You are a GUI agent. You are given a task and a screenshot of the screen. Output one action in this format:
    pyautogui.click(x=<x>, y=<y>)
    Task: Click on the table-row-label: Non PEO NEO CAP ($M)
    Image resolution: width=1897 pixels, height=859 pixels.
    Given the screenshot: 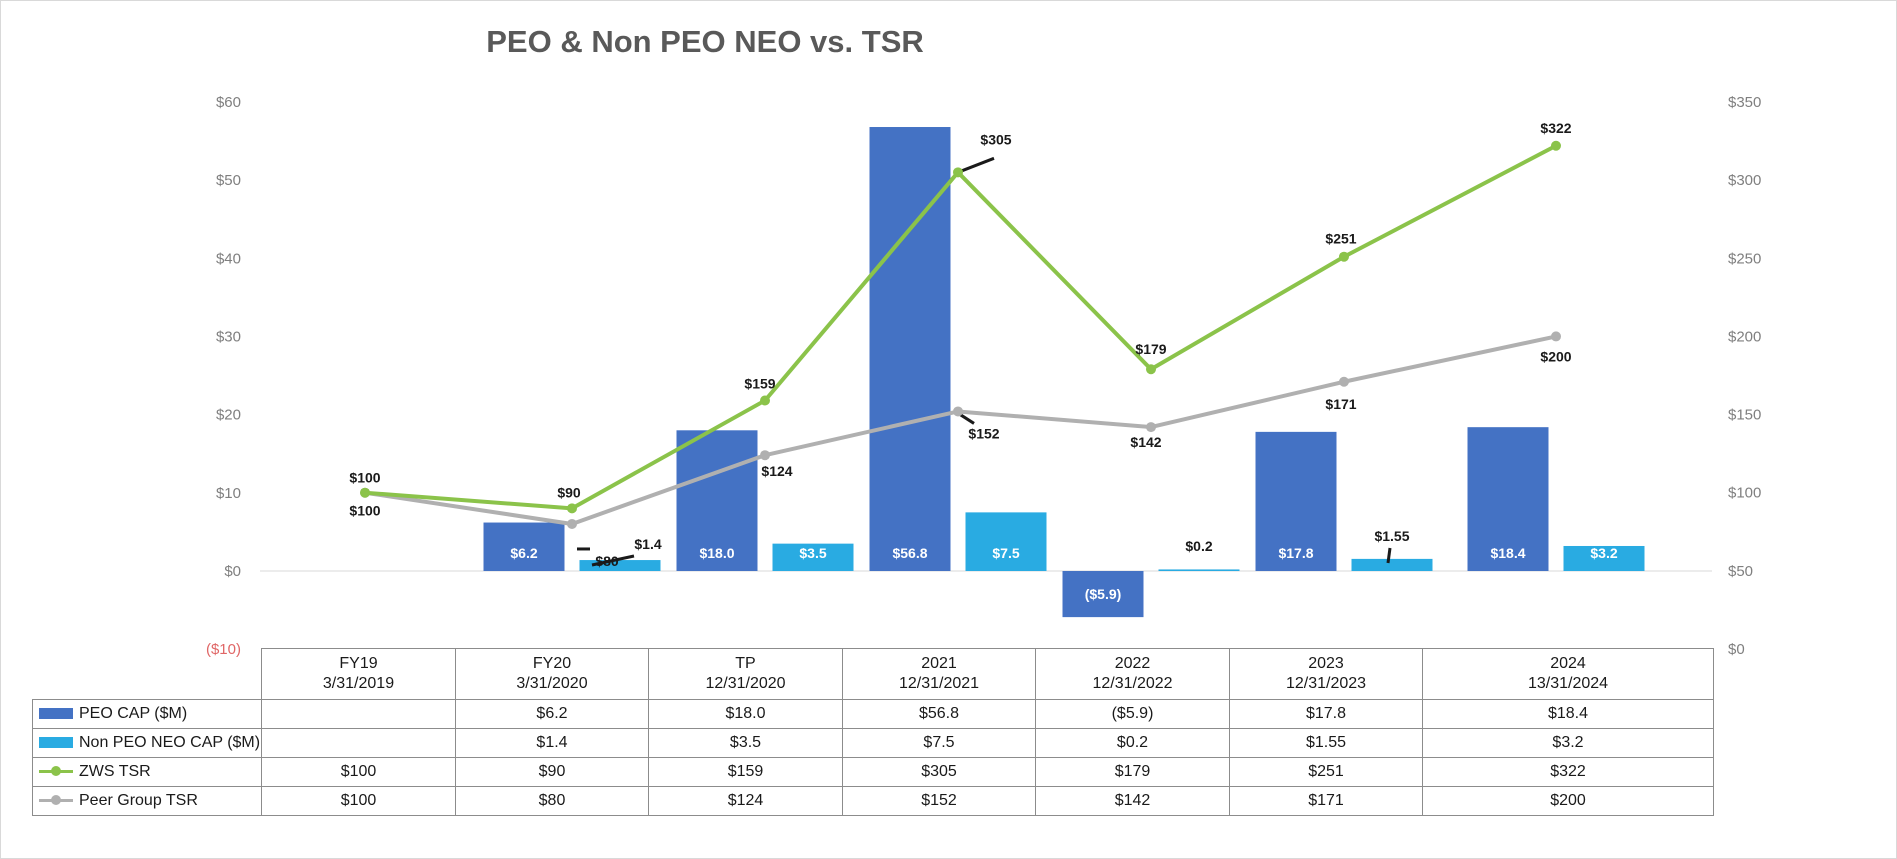 What is the action you would take?
    pyautogui.click(x=147, y=743)
    